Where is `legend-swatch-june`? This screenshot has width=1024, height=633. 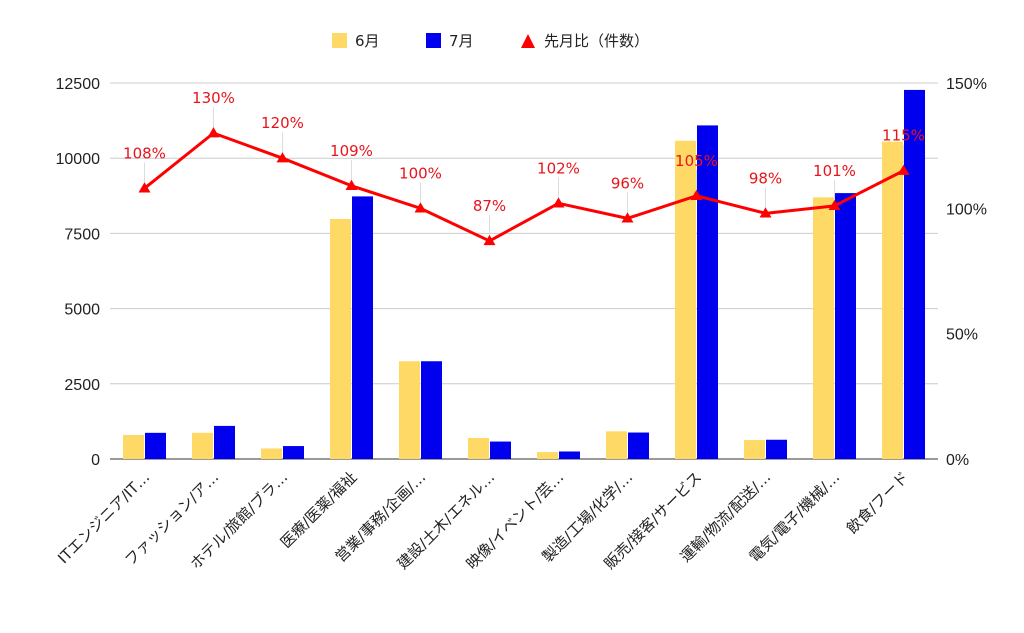 legend-swatch-june is located at coordinates (339, 40).